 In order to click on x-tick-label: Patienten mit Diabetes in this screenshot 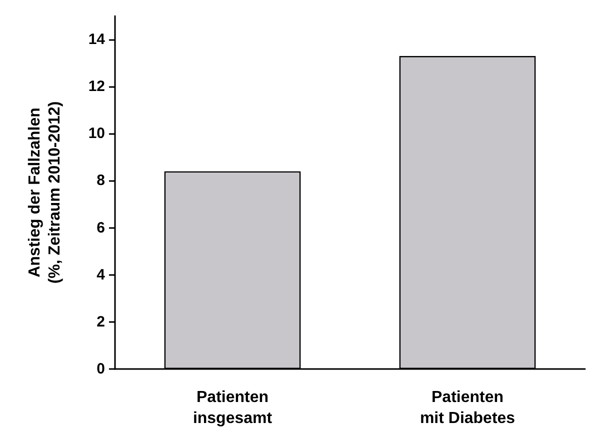, I will do `click(468, 408)`.